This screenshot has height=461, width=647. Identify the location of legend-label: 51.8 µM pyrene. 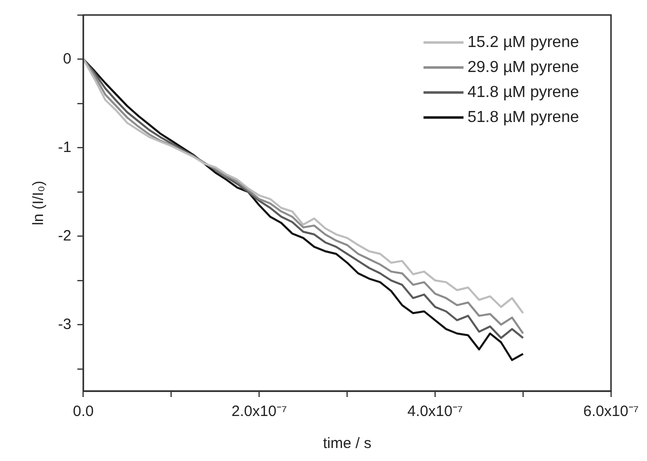
(524, 117).